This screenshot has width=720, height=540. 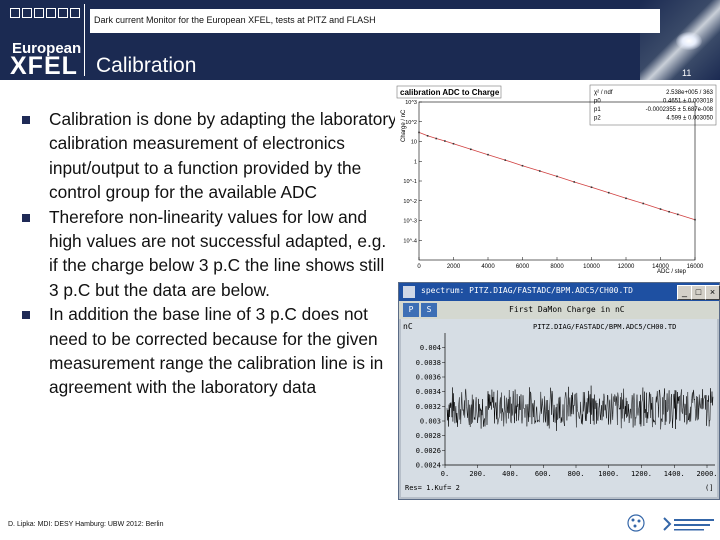 What do you see at coordinates (477, 474) in the screenshot?
I see `x-tick-label: 200.` at bounding box center [477, 474].